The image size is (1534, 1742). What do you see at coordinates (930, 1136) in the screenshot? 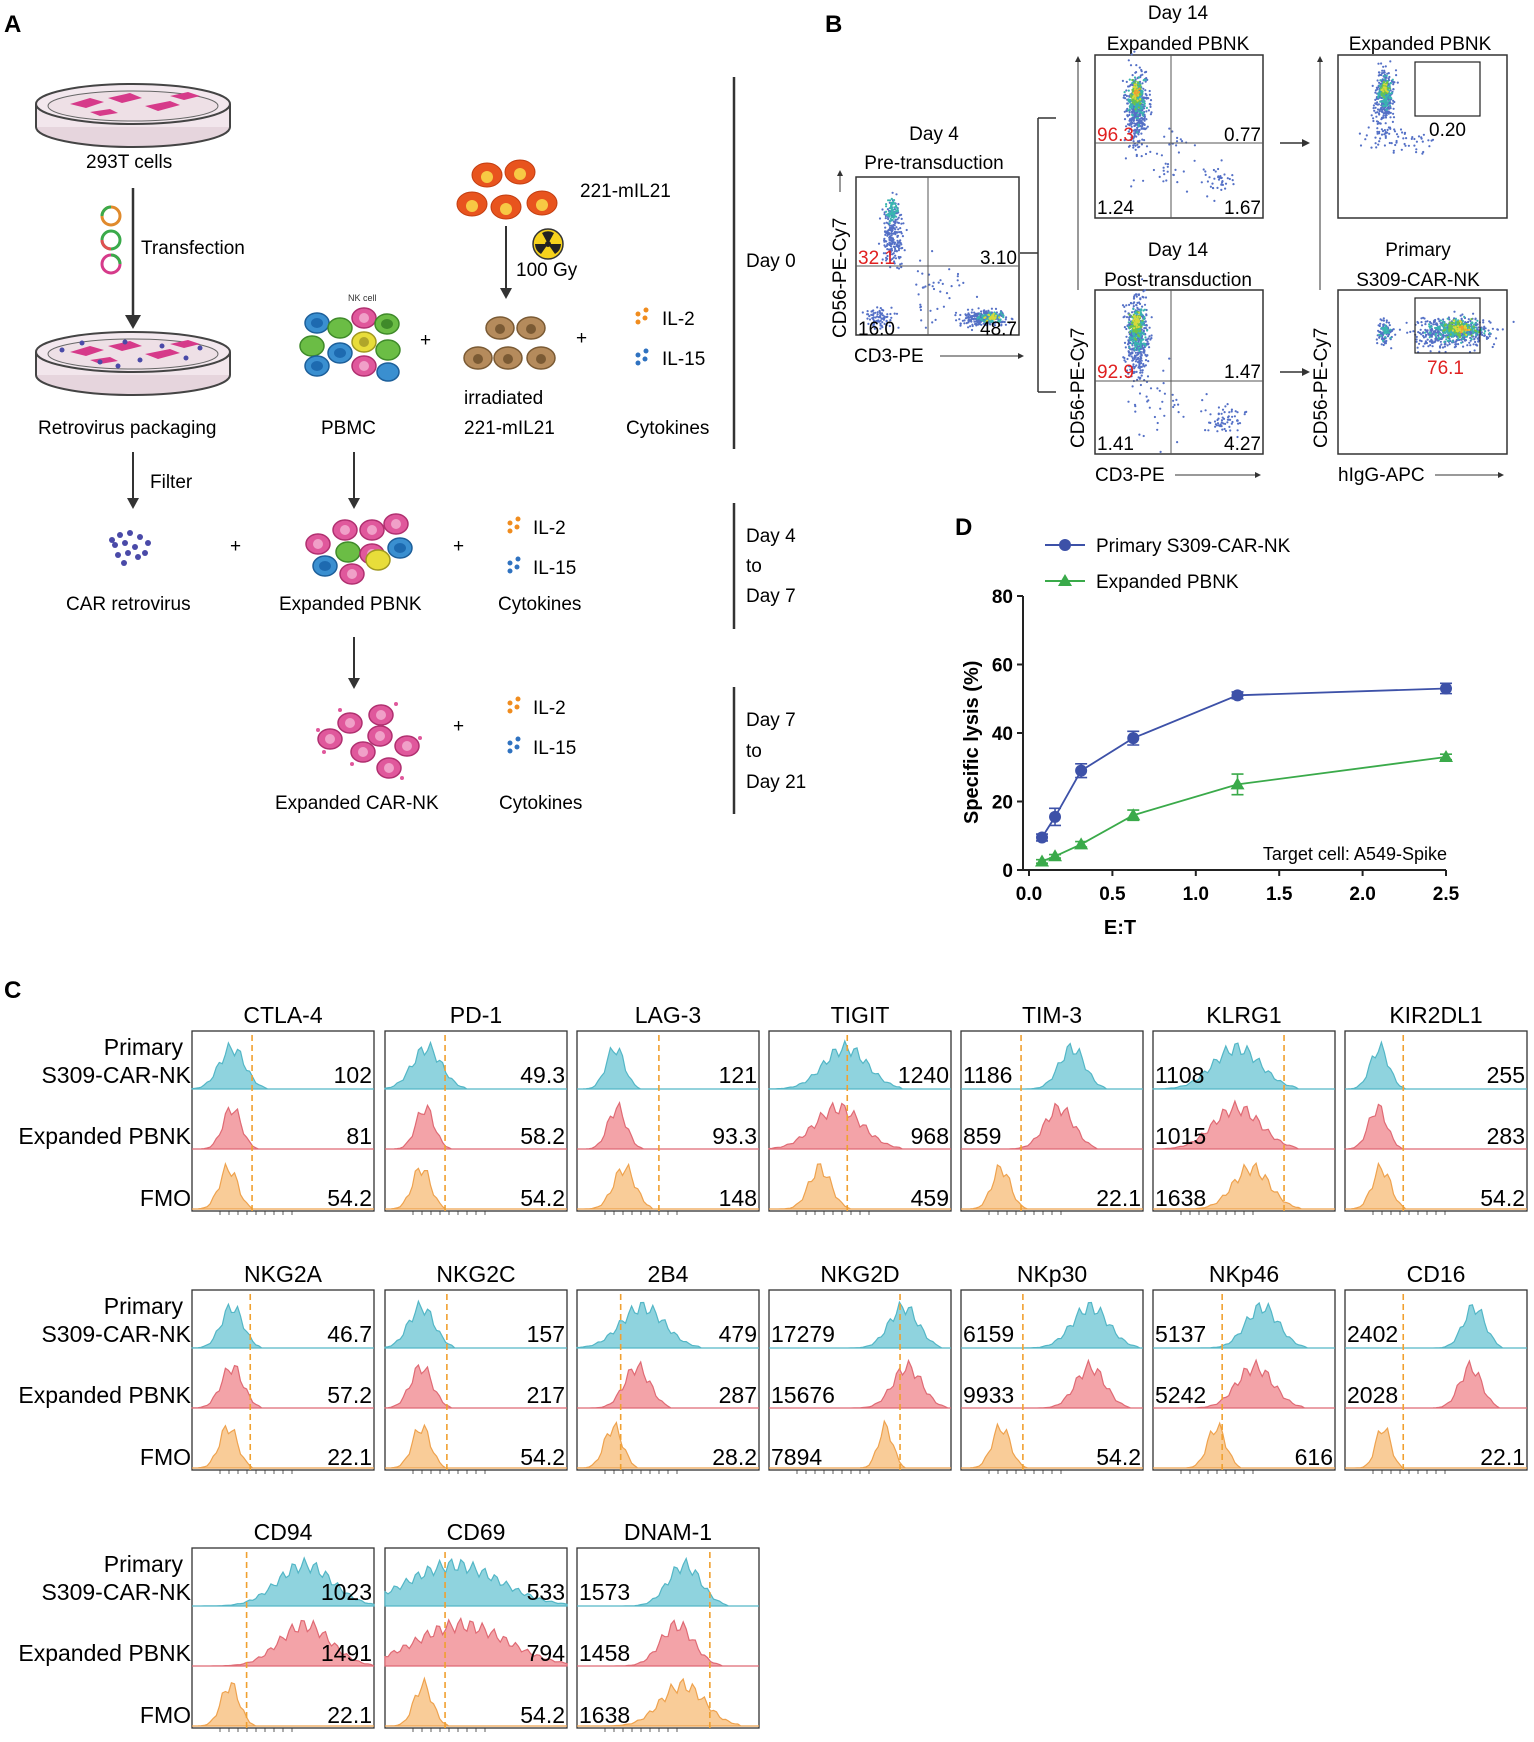
I see `histogram-value-expanded: 968` at bounding box center [930, 1136].